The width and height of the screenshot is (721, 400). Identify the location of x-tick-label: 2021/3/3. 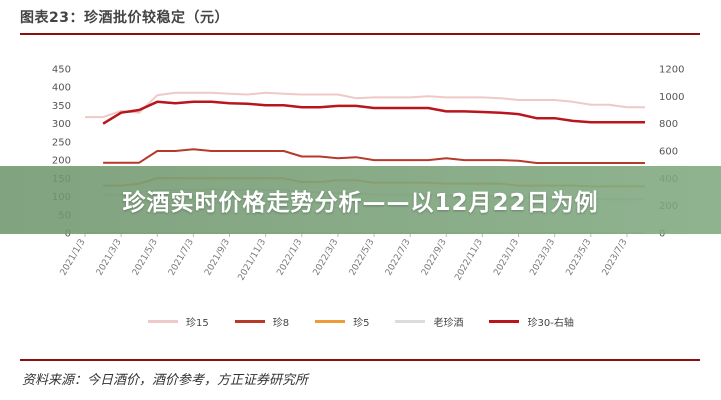
(109, 258).